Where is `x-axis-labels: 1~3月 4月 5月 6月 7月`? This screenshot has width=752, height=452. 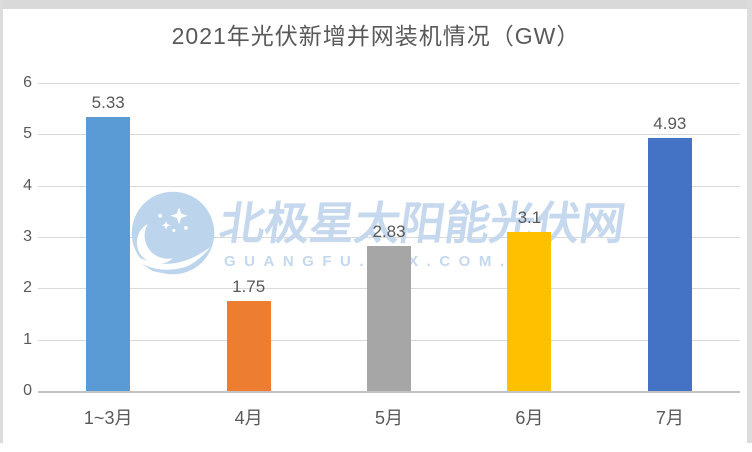
x-axis-labels: 1~3月 4月 5月 6月 7月 is located at coordinates (389, 417).